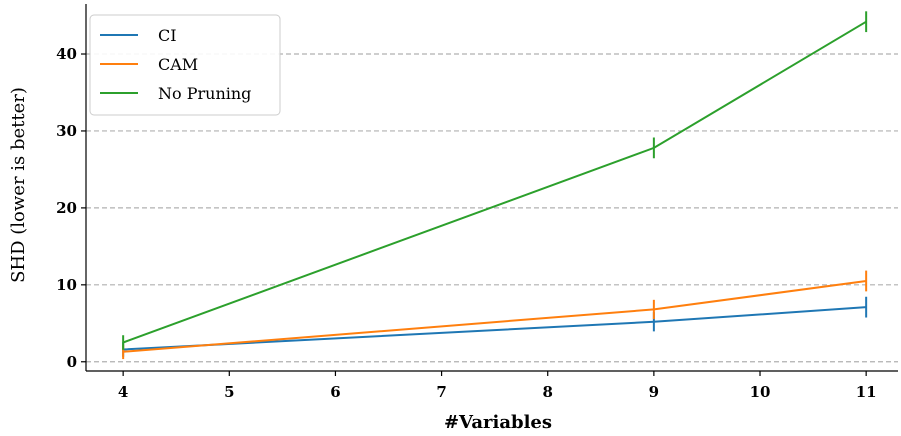 The height and width of the screenshot is (436, 901). I want to click on x-tick-label: 7, so click(441, 392).